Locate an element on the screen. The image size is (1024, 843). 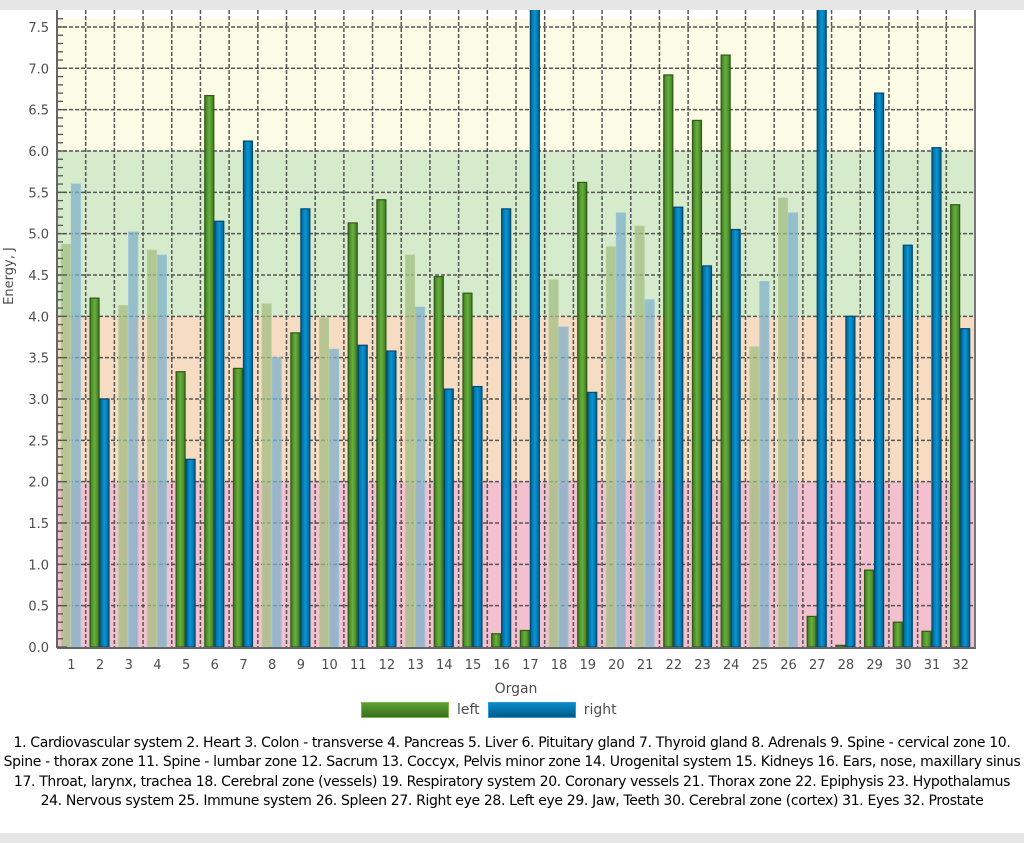
y-tick-label: 2.0 is located at coordinates (38, 483).